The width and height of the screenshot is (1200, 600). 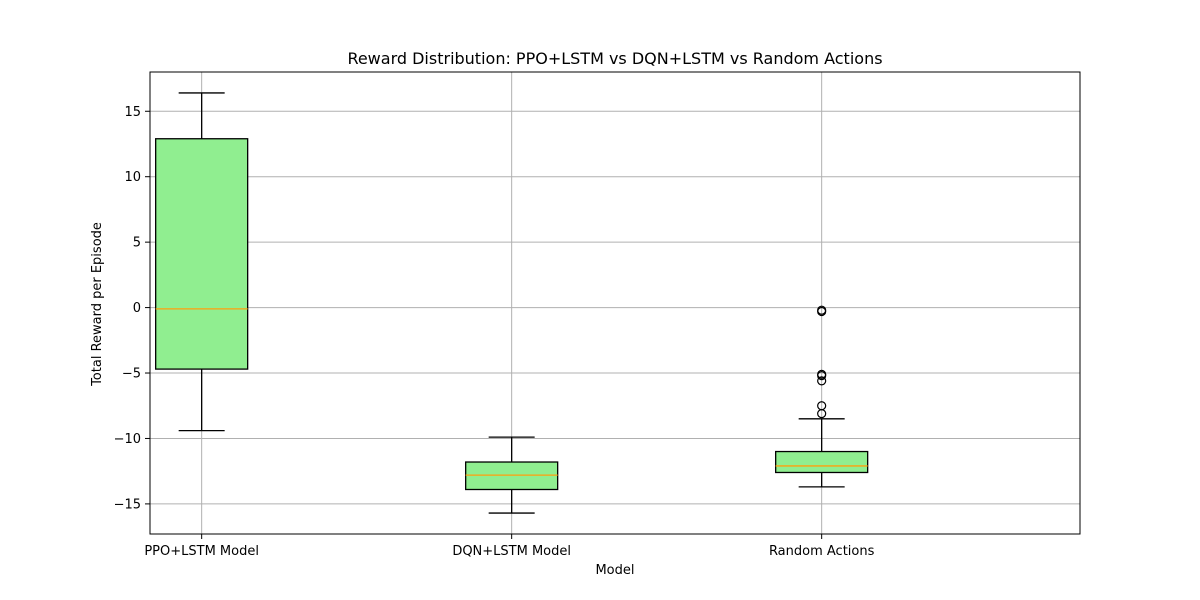 I want to click on y-tick-label: −5, so click(x=131, y=374).